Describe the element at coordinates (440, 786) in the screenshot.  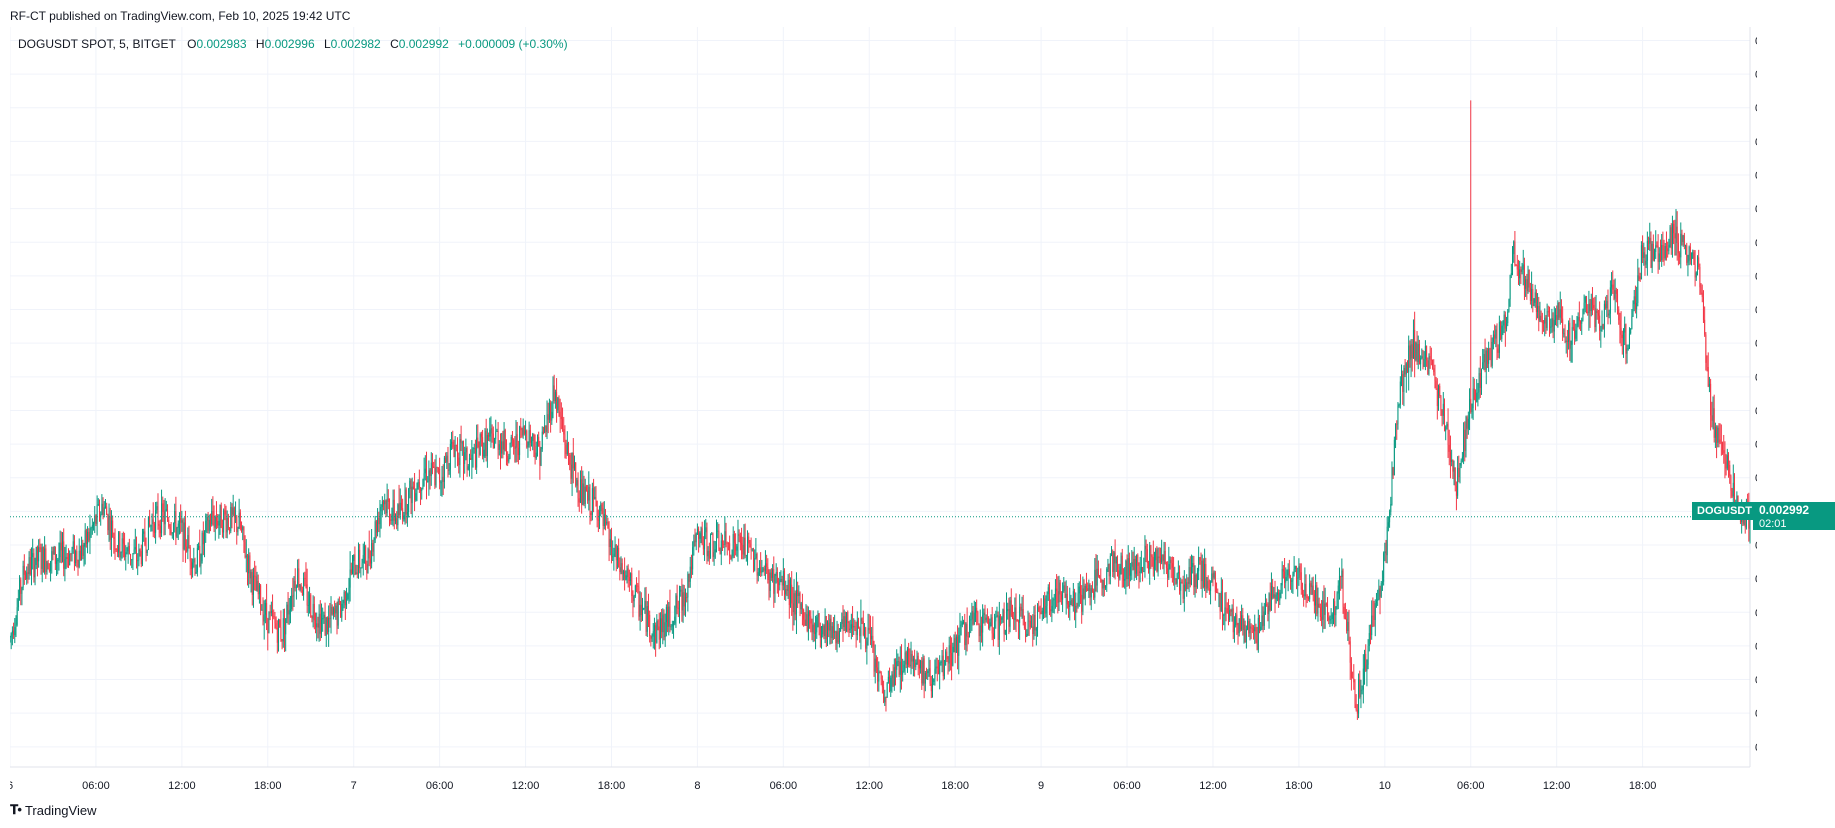
I see `x-tick-label: 06:00` at that location.